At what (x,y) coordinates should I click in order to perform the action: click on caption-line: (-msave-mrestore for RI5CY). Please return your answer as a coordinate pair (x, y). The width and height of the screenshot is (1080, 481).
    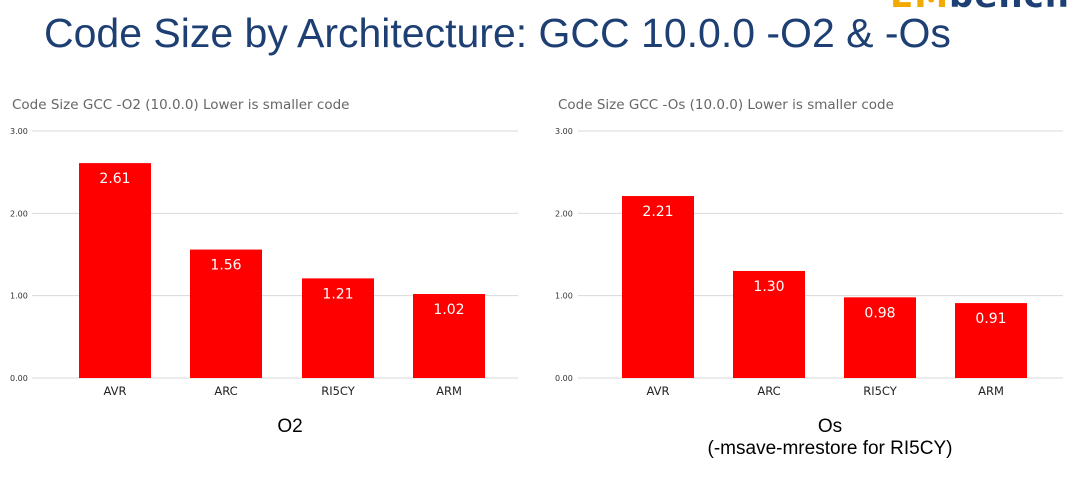
    Looking at the image, I should click on (830, 448).